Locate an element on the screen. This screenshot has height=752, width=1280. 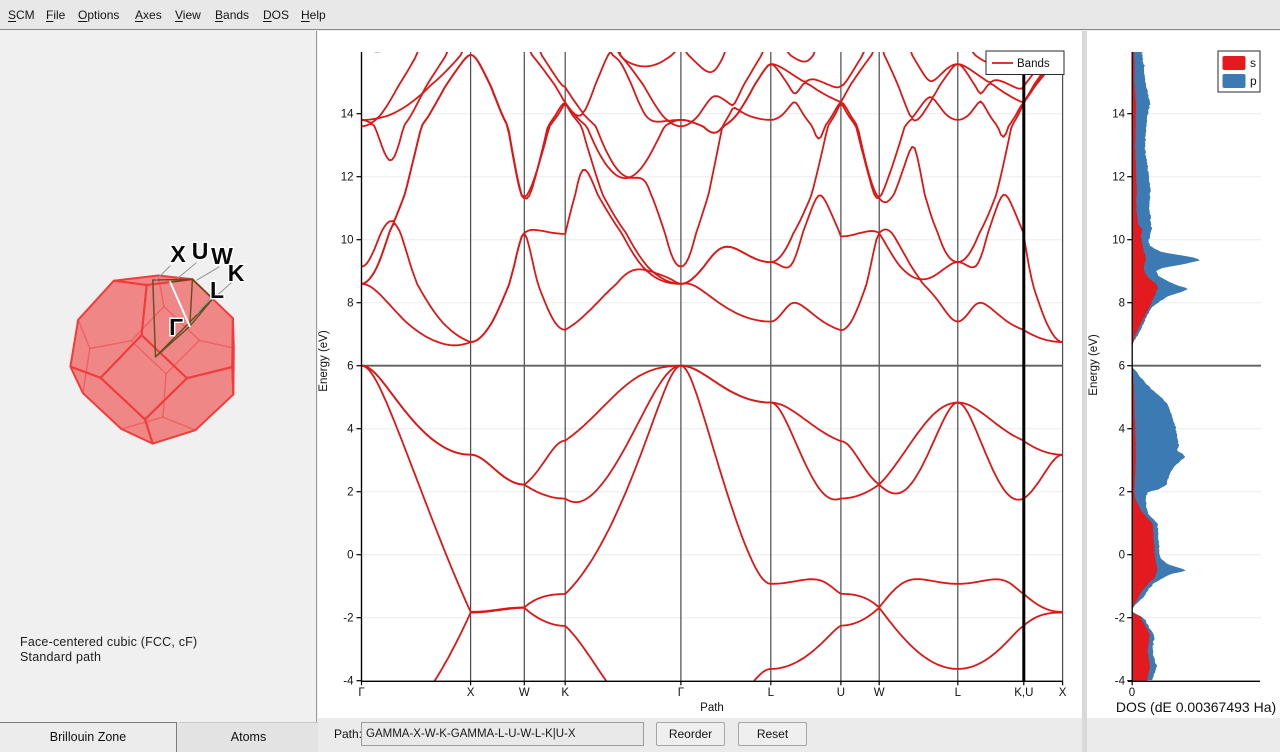
svg-text: L is located at coordinates (217, 290).